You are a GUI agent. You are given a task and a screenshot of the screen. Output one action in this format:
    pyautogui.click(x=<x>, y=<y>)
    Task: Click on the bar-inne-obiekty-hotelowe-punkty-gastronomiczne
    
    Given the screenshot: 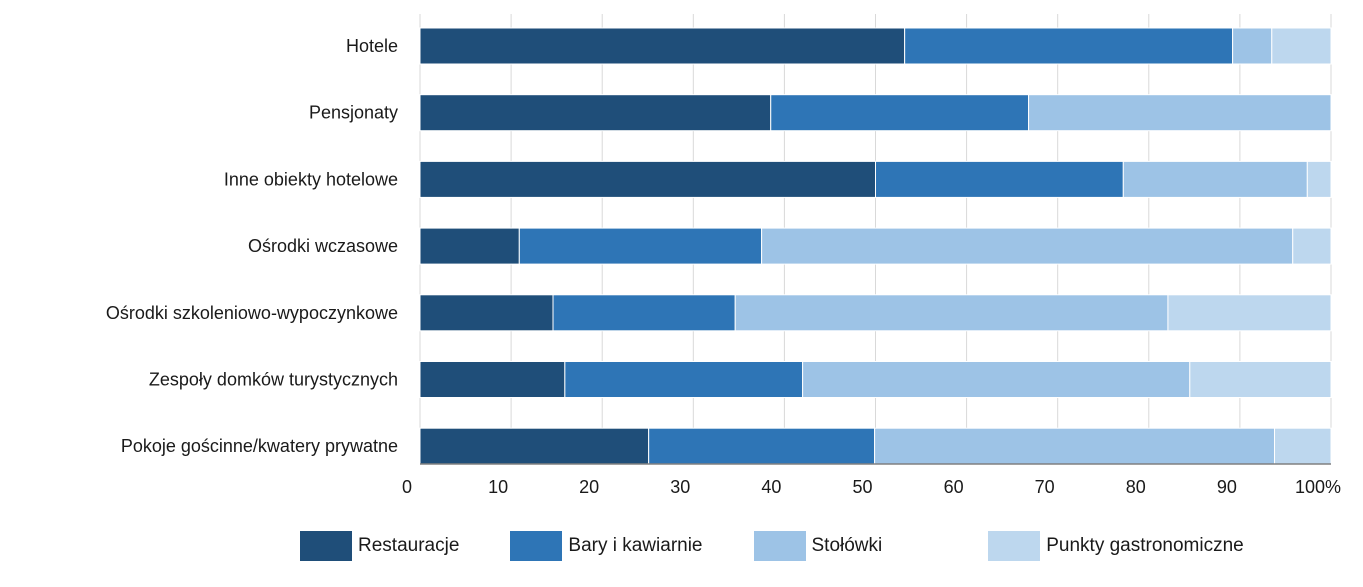 What is the action you would take?
    pyautogui.click(x=1319, y=179)
    